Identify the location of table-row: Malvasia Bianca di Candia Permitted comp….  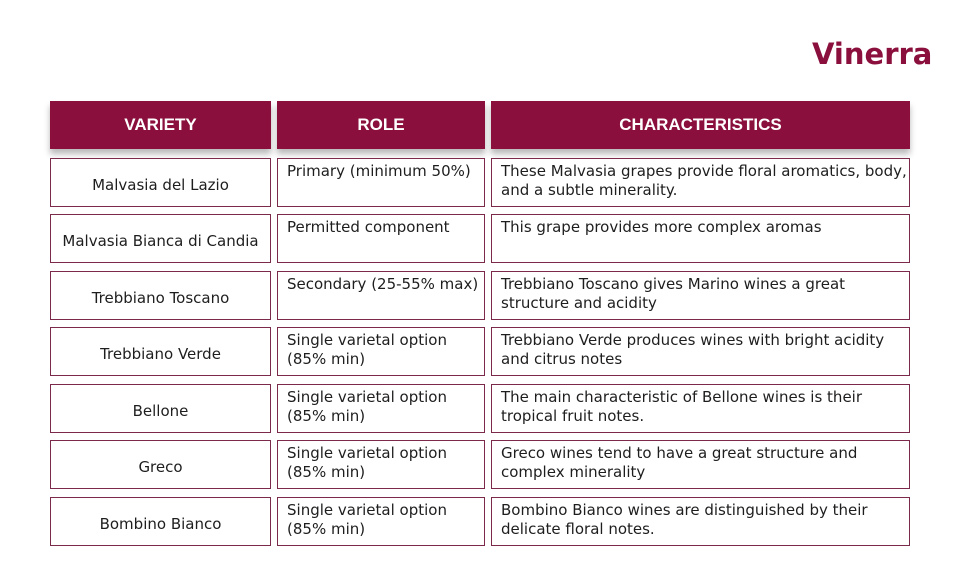
(480, 238).